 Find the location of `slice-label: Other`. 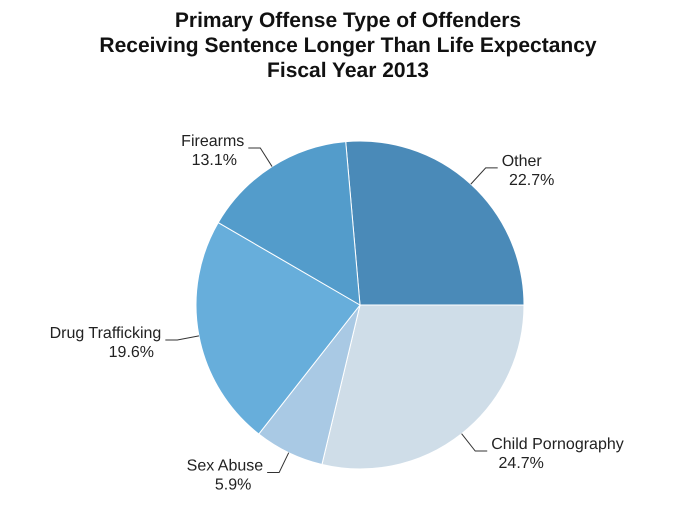

slice-label: Other is located at coordinates (522, 161).